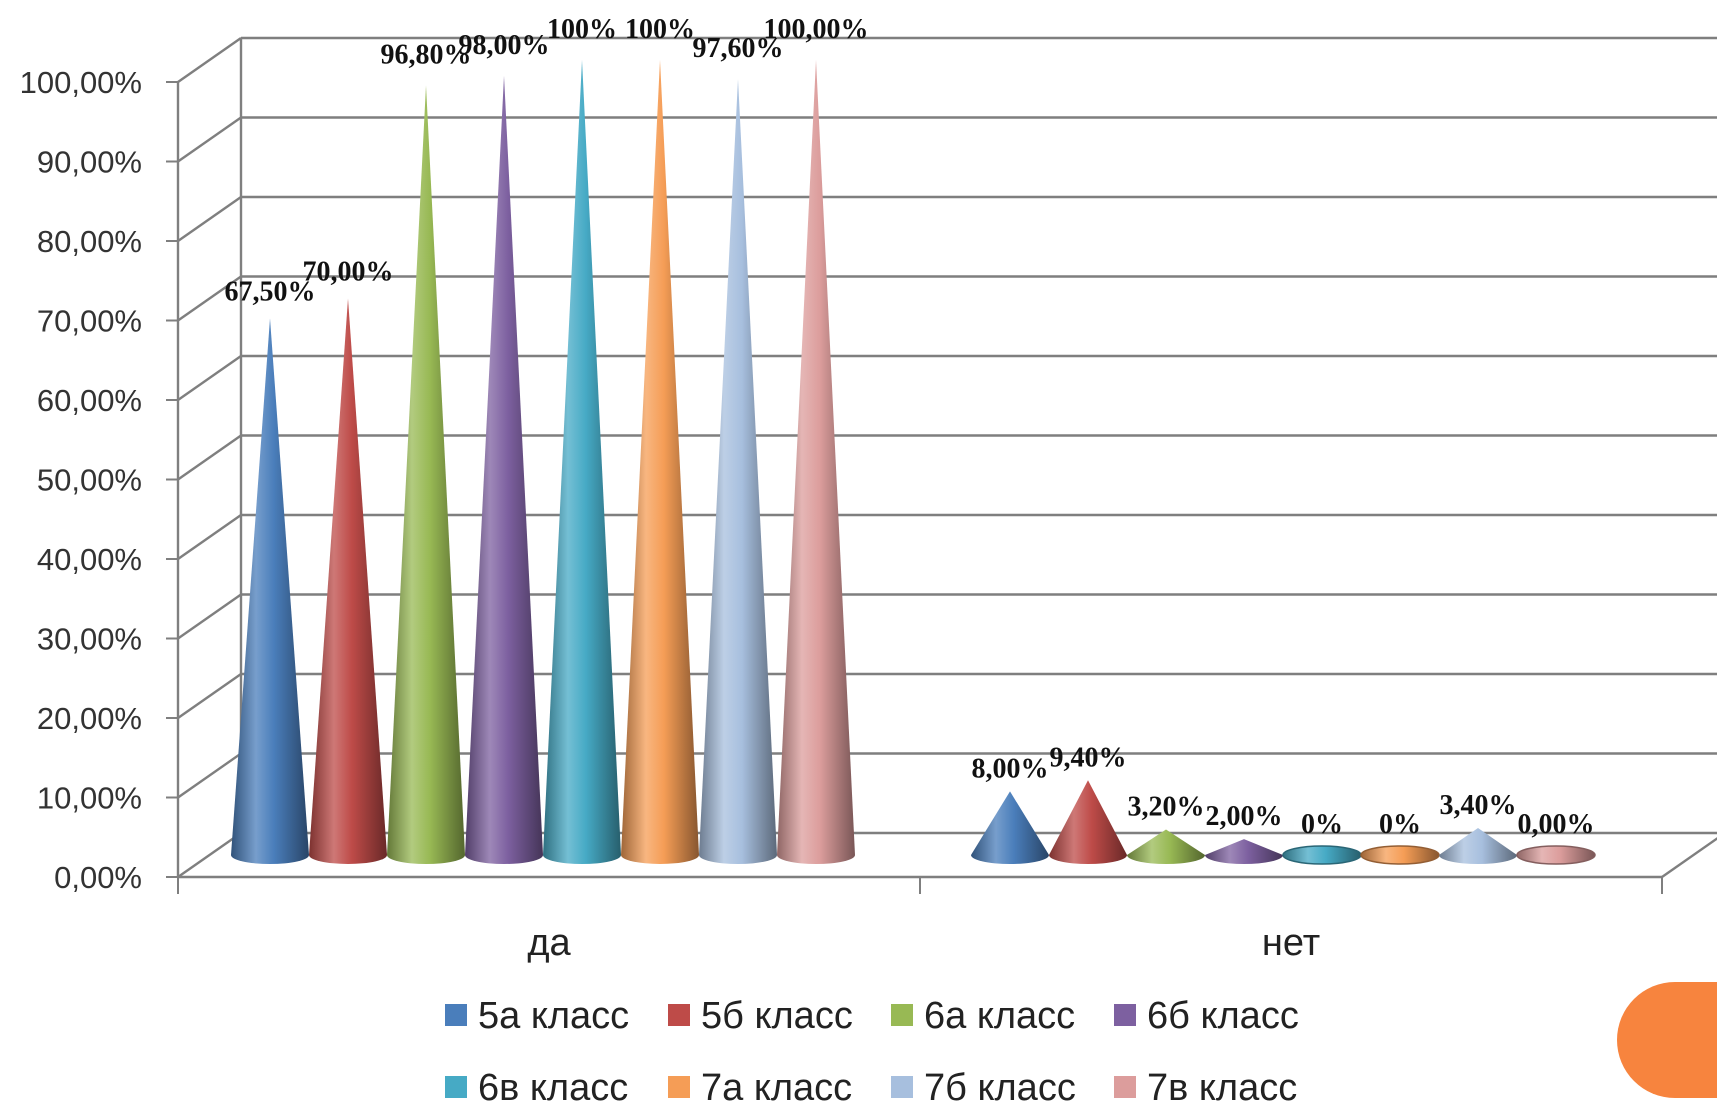 Image resolution: width=1717 pixels, height=1120 pixels. What do you see at coordinates (1478, 805) in the screenshot?
I see `data-label: 3,40%` at bounding box center [1478, 805].